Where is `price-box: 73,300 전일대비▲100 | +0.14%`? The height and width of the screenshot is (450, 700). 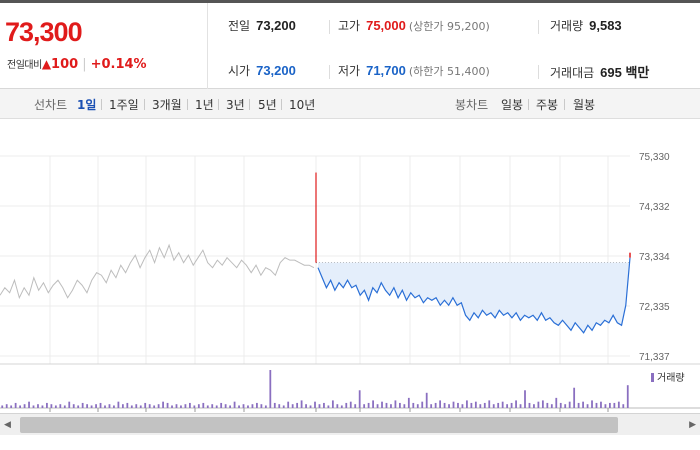
price-box: 73,300 전일대비▲100 | +0.14% is located at coordinates (104, 46).